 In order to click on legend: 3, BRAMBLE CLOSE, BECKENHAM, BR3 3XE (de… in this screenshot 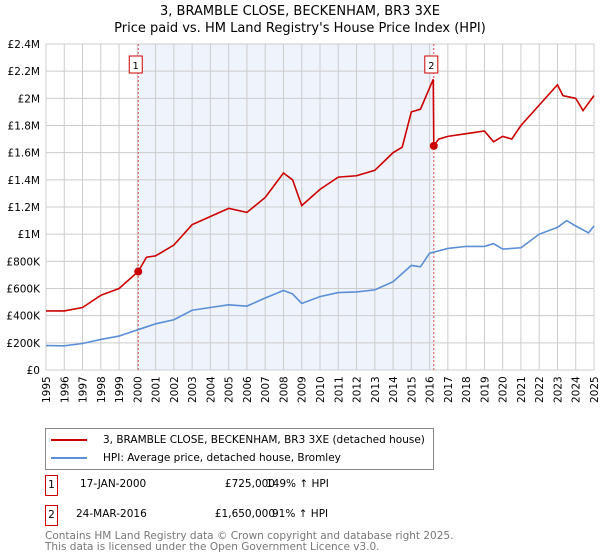, I will do `click(239, 449)`.